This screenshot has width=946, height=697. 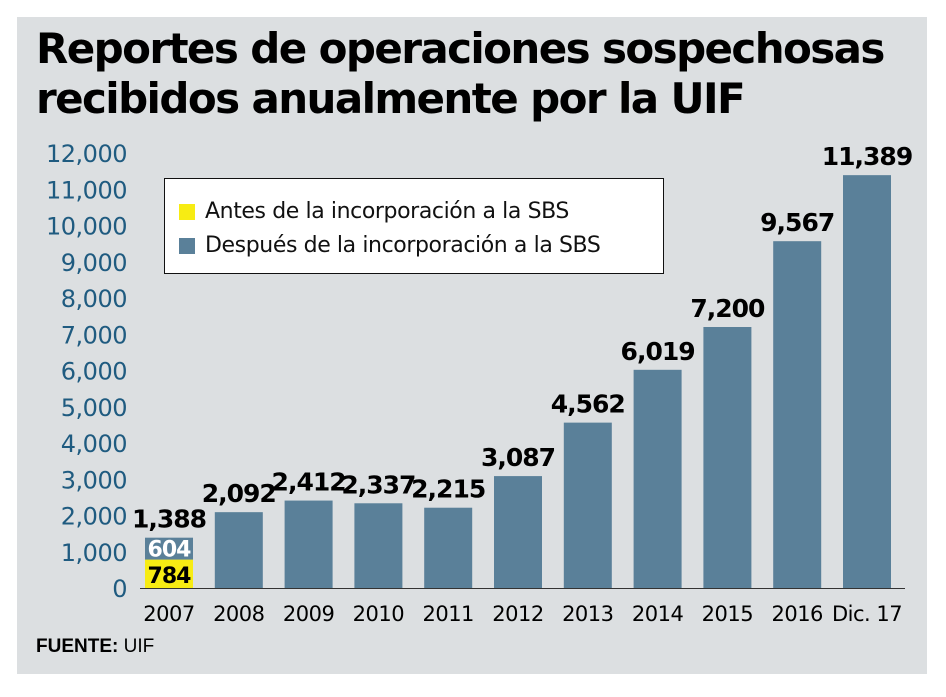 What do you see at coordinates (119, 589) in the screenshot?
I see `y-tick-label: 0` at bounding box center [119, 589].